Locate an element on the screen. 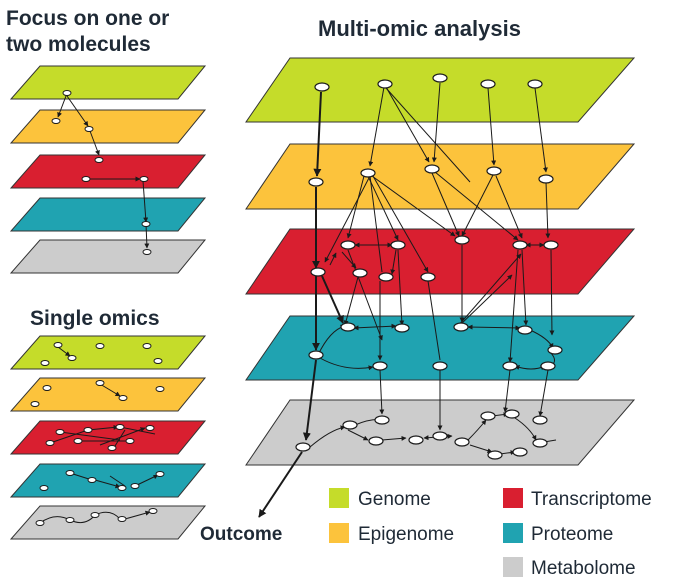 The image size is (695, 584). single-omics-stack is located at coordinates (108, 437).